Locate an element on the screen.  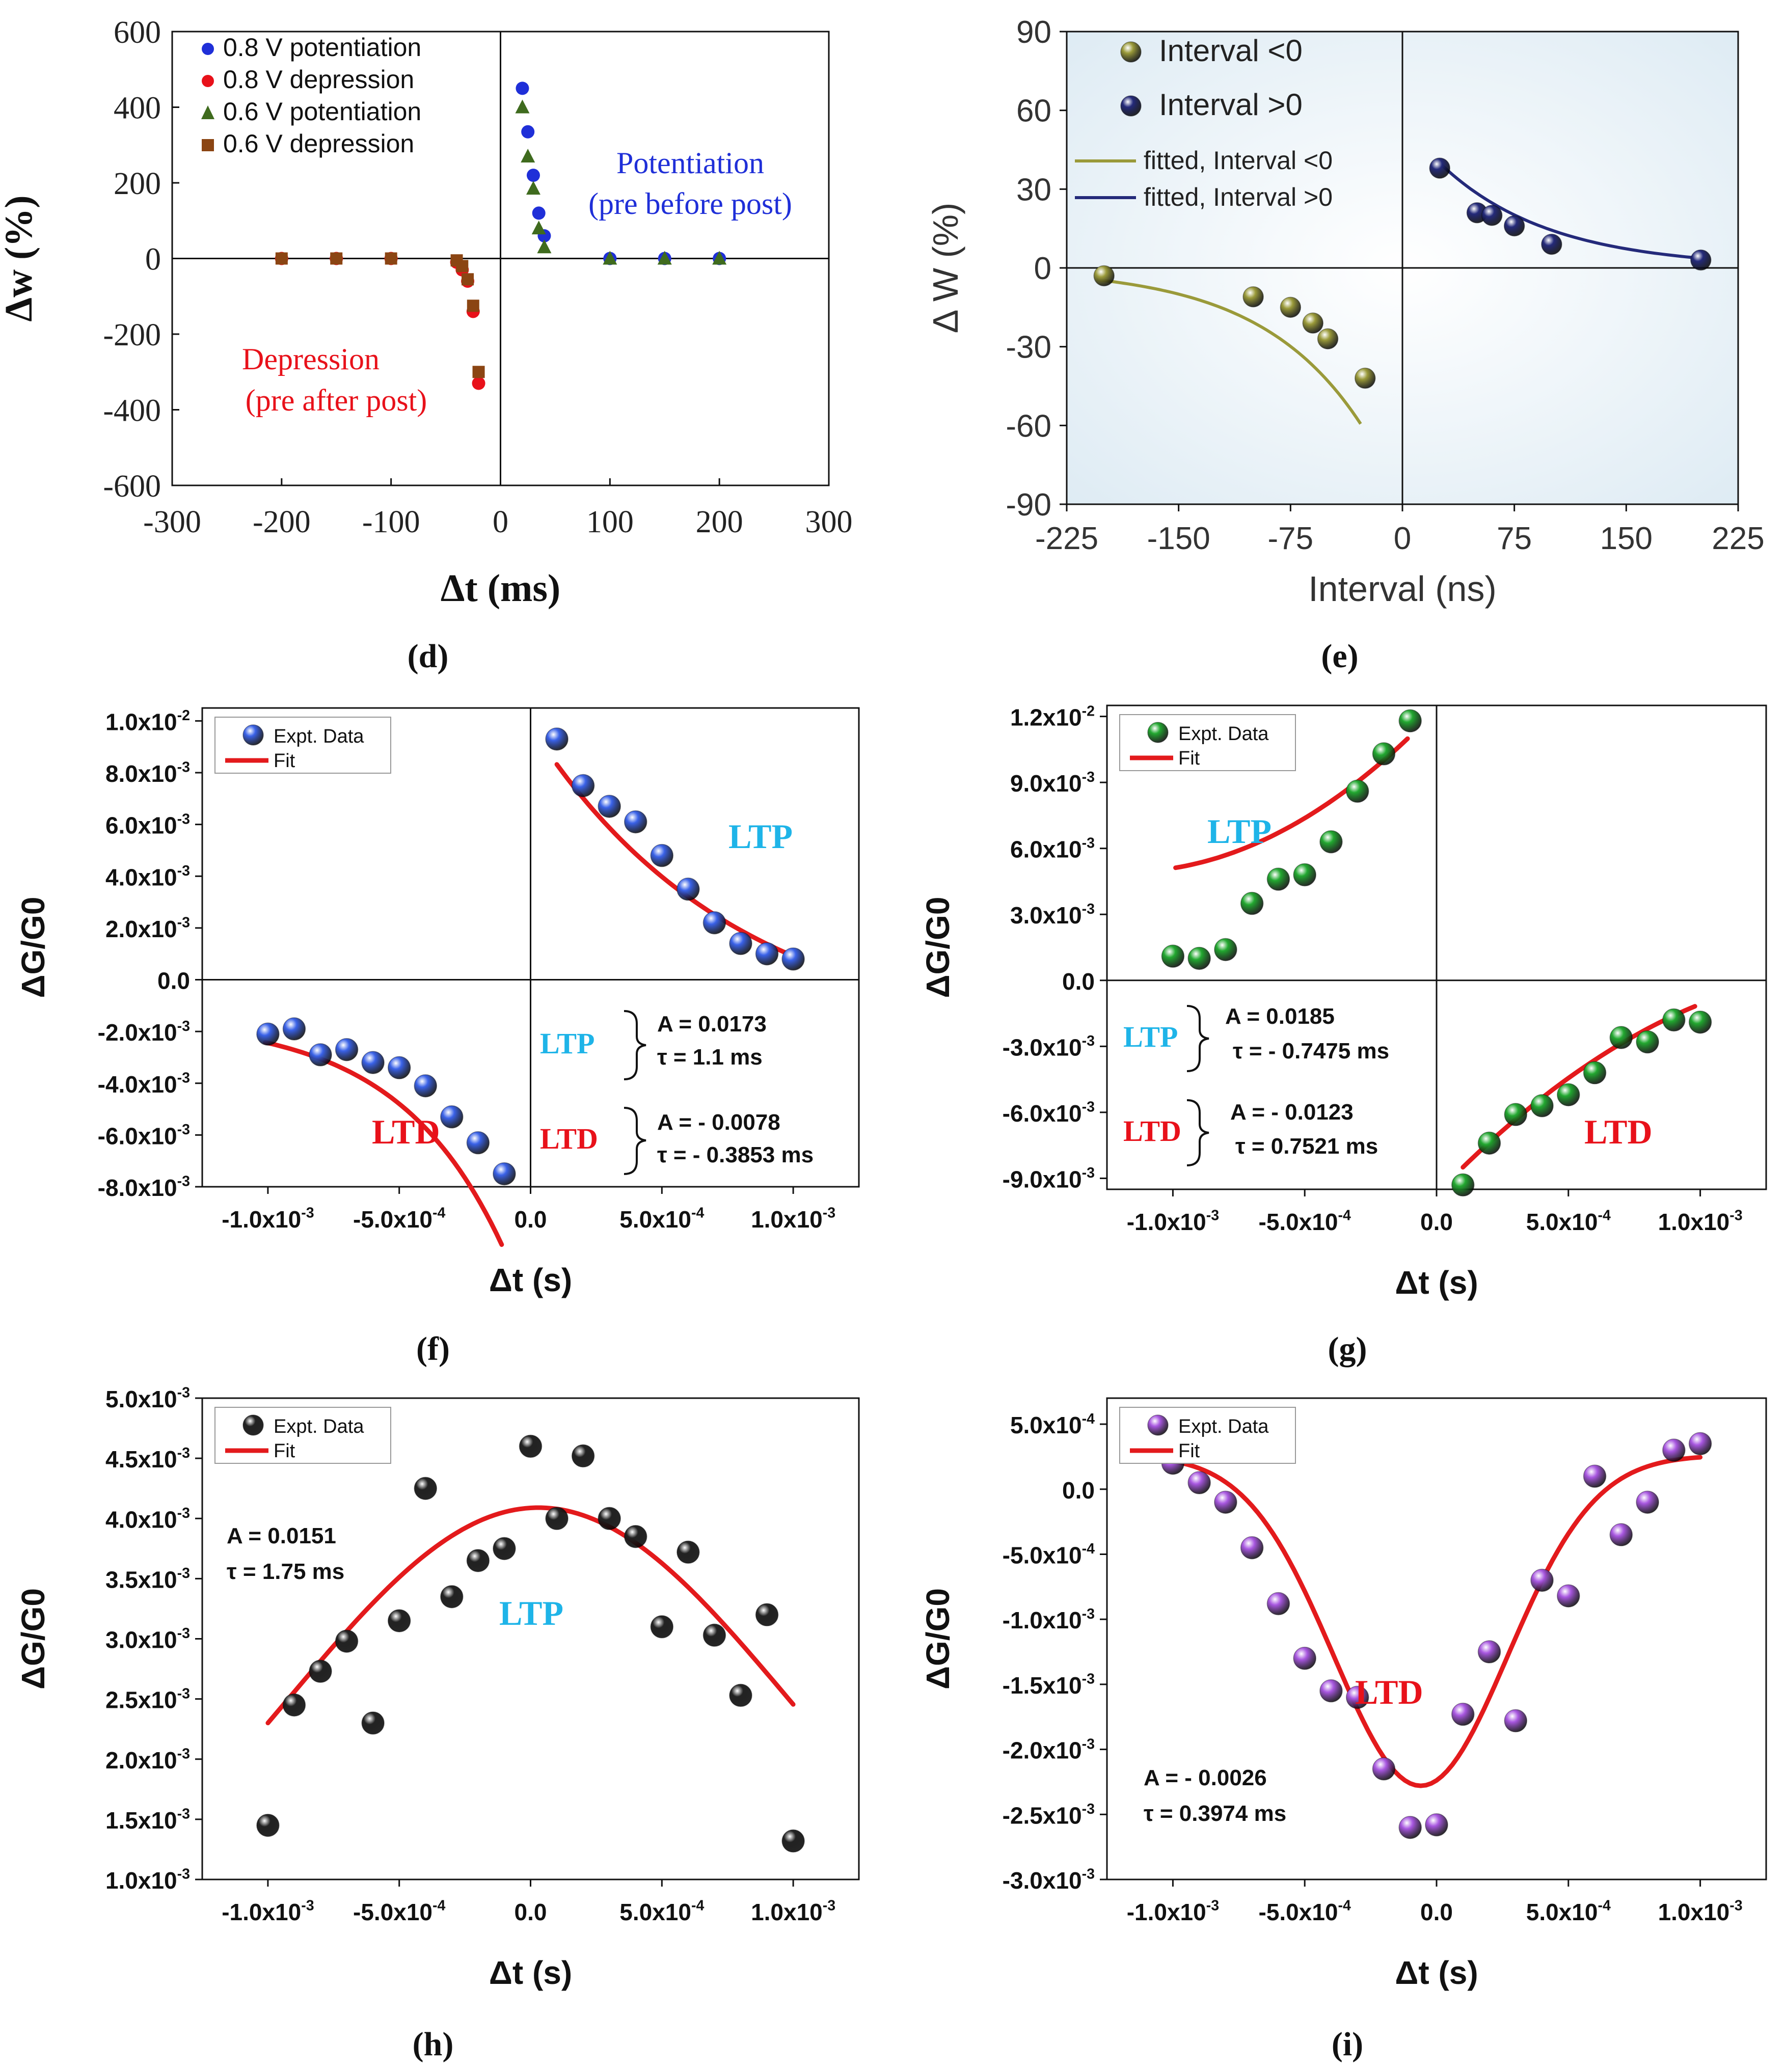
y-tick-label: 9.0x10⁻³ is located at coordinates (1052, 783).